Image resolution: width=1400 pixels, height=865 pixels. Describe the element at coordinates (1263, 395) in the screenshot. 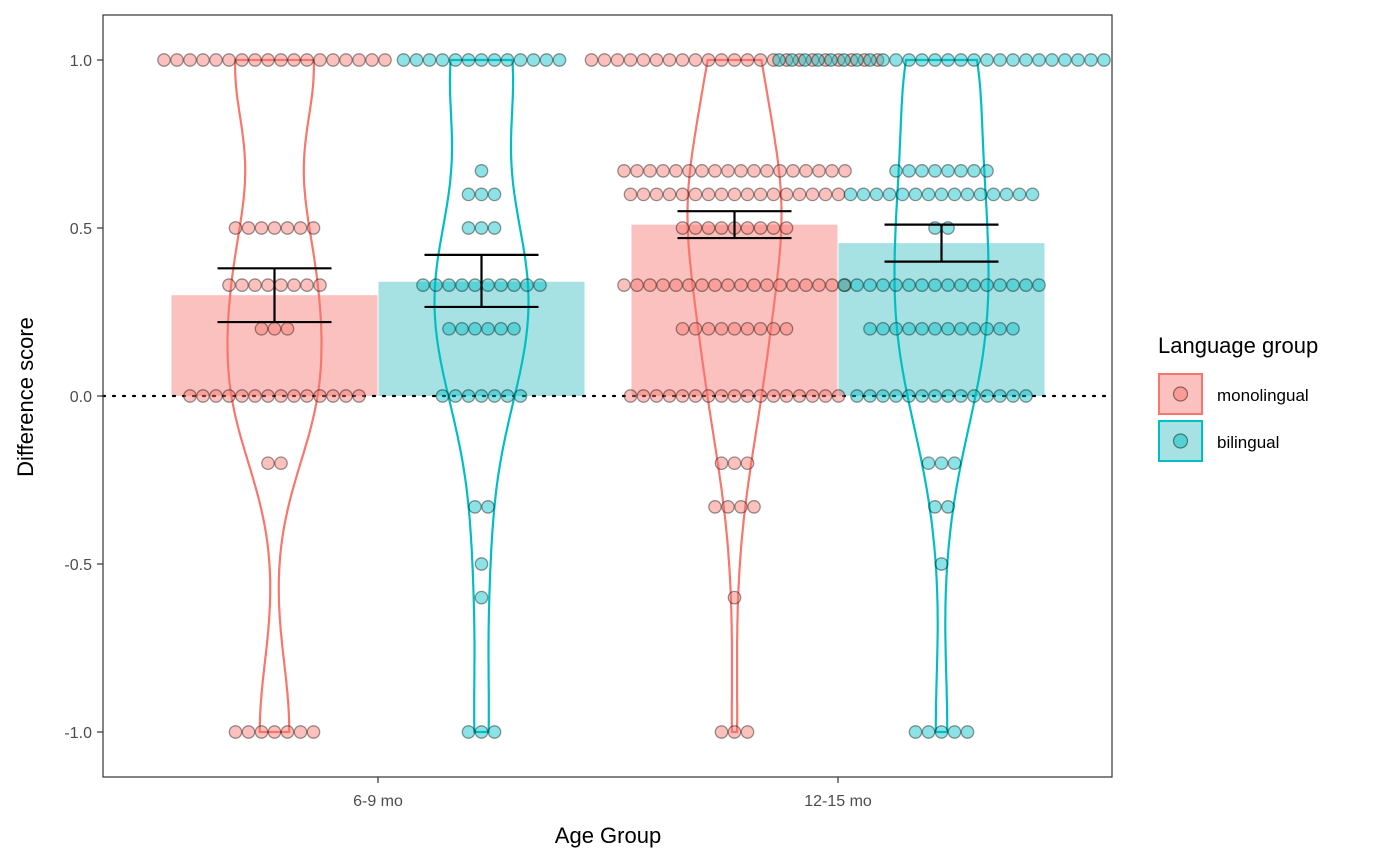

I see `legend-label-monolingual: monolingual` at that location.